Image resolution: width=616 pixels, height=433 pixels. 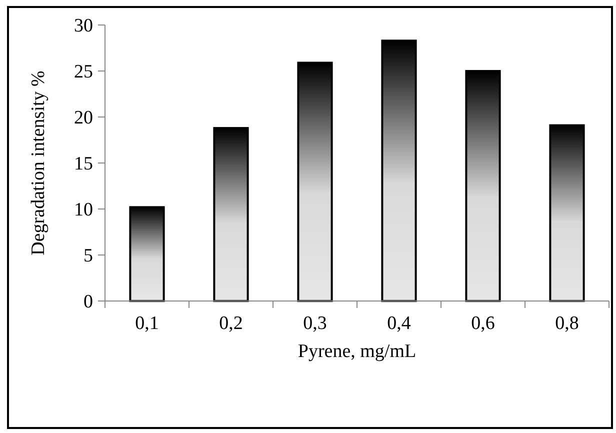 What do you see at coordinates (83, 26) in the screenshot?
I see `y-tick-label: 30` at bounding box center [83, 26].